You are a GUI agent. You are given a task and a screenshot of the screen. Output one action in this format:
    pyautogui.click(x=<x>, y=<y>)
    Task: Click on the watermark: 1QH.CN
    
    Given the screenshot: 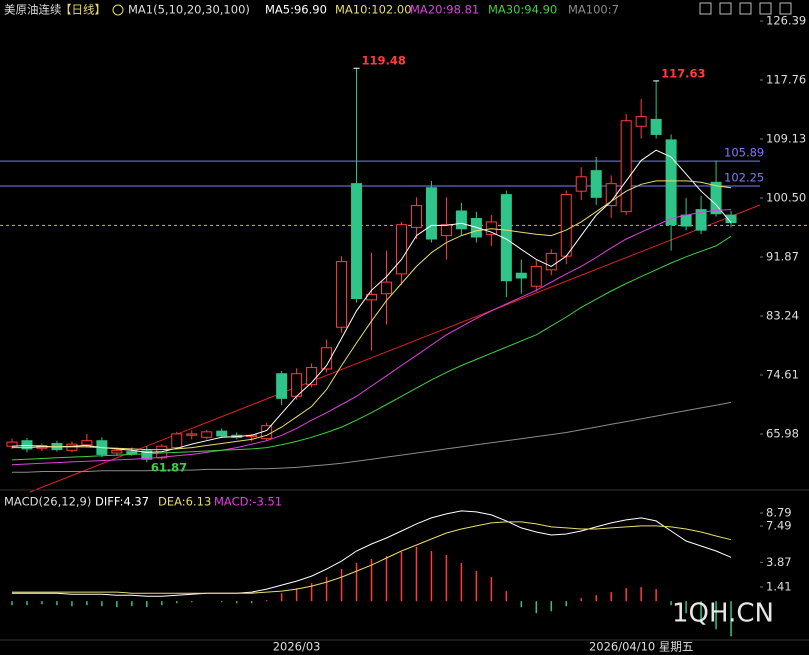 What is the action you would take?
    pyautogui.click(x=723, y=614)
    